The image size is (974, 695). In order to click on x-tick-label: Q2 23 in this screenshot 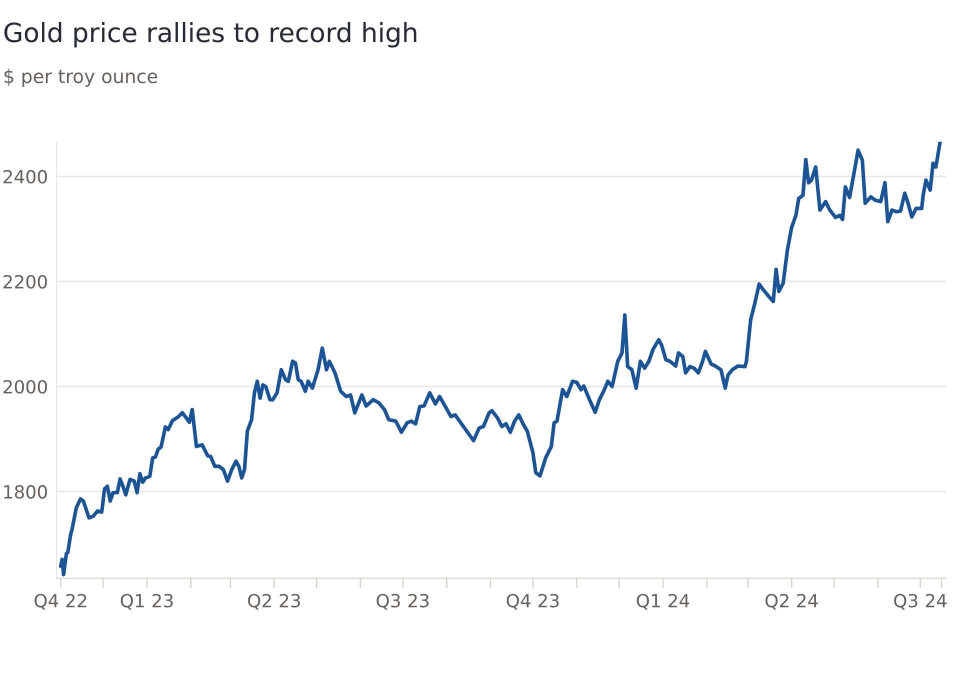, I will do `click(274, 602)`.